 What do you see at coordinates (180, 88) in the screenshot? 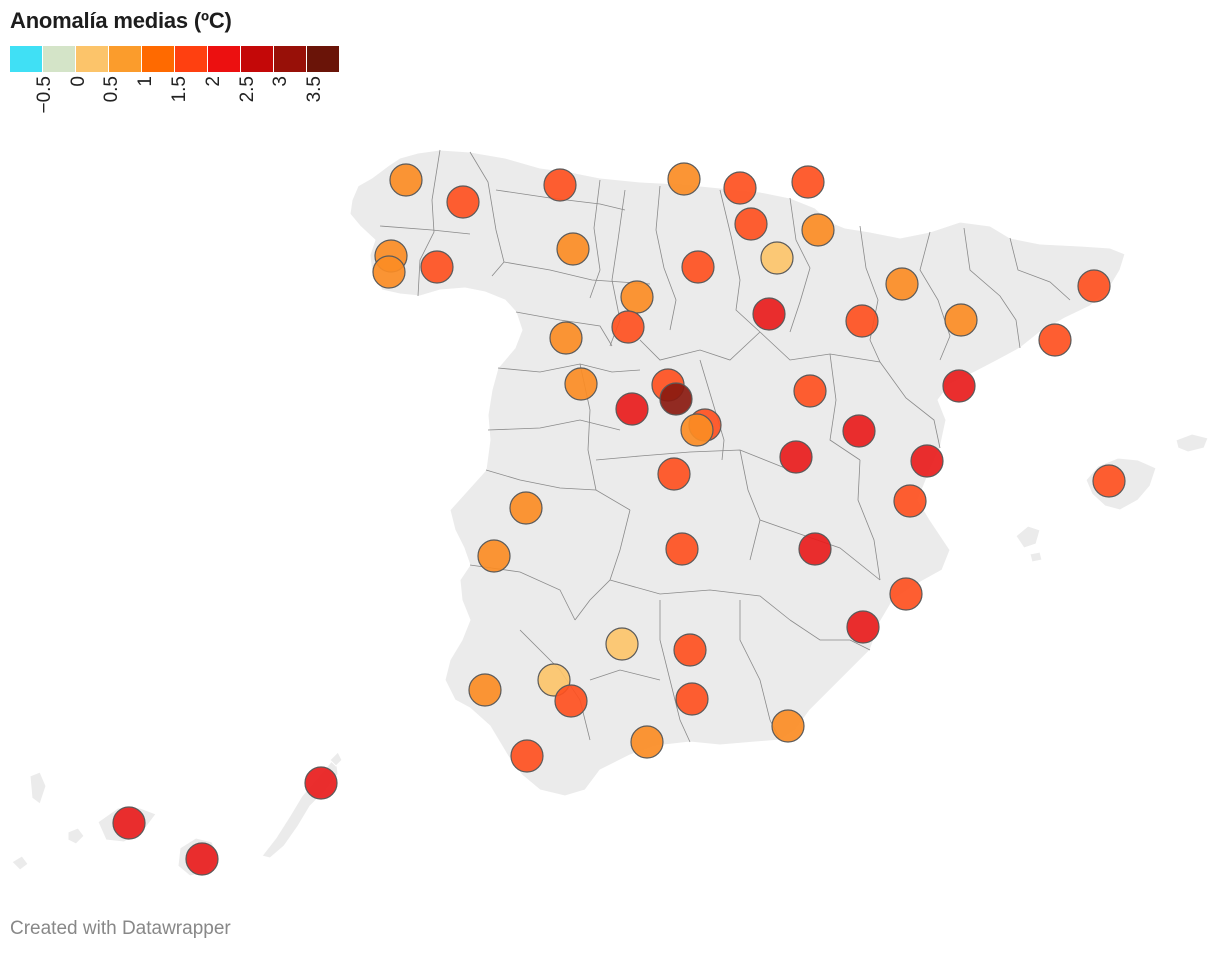
I see `color-legend: −0.5 0 0.5 1 1.5 2 2.5 3 3.5` at bounding box center [180, 88].